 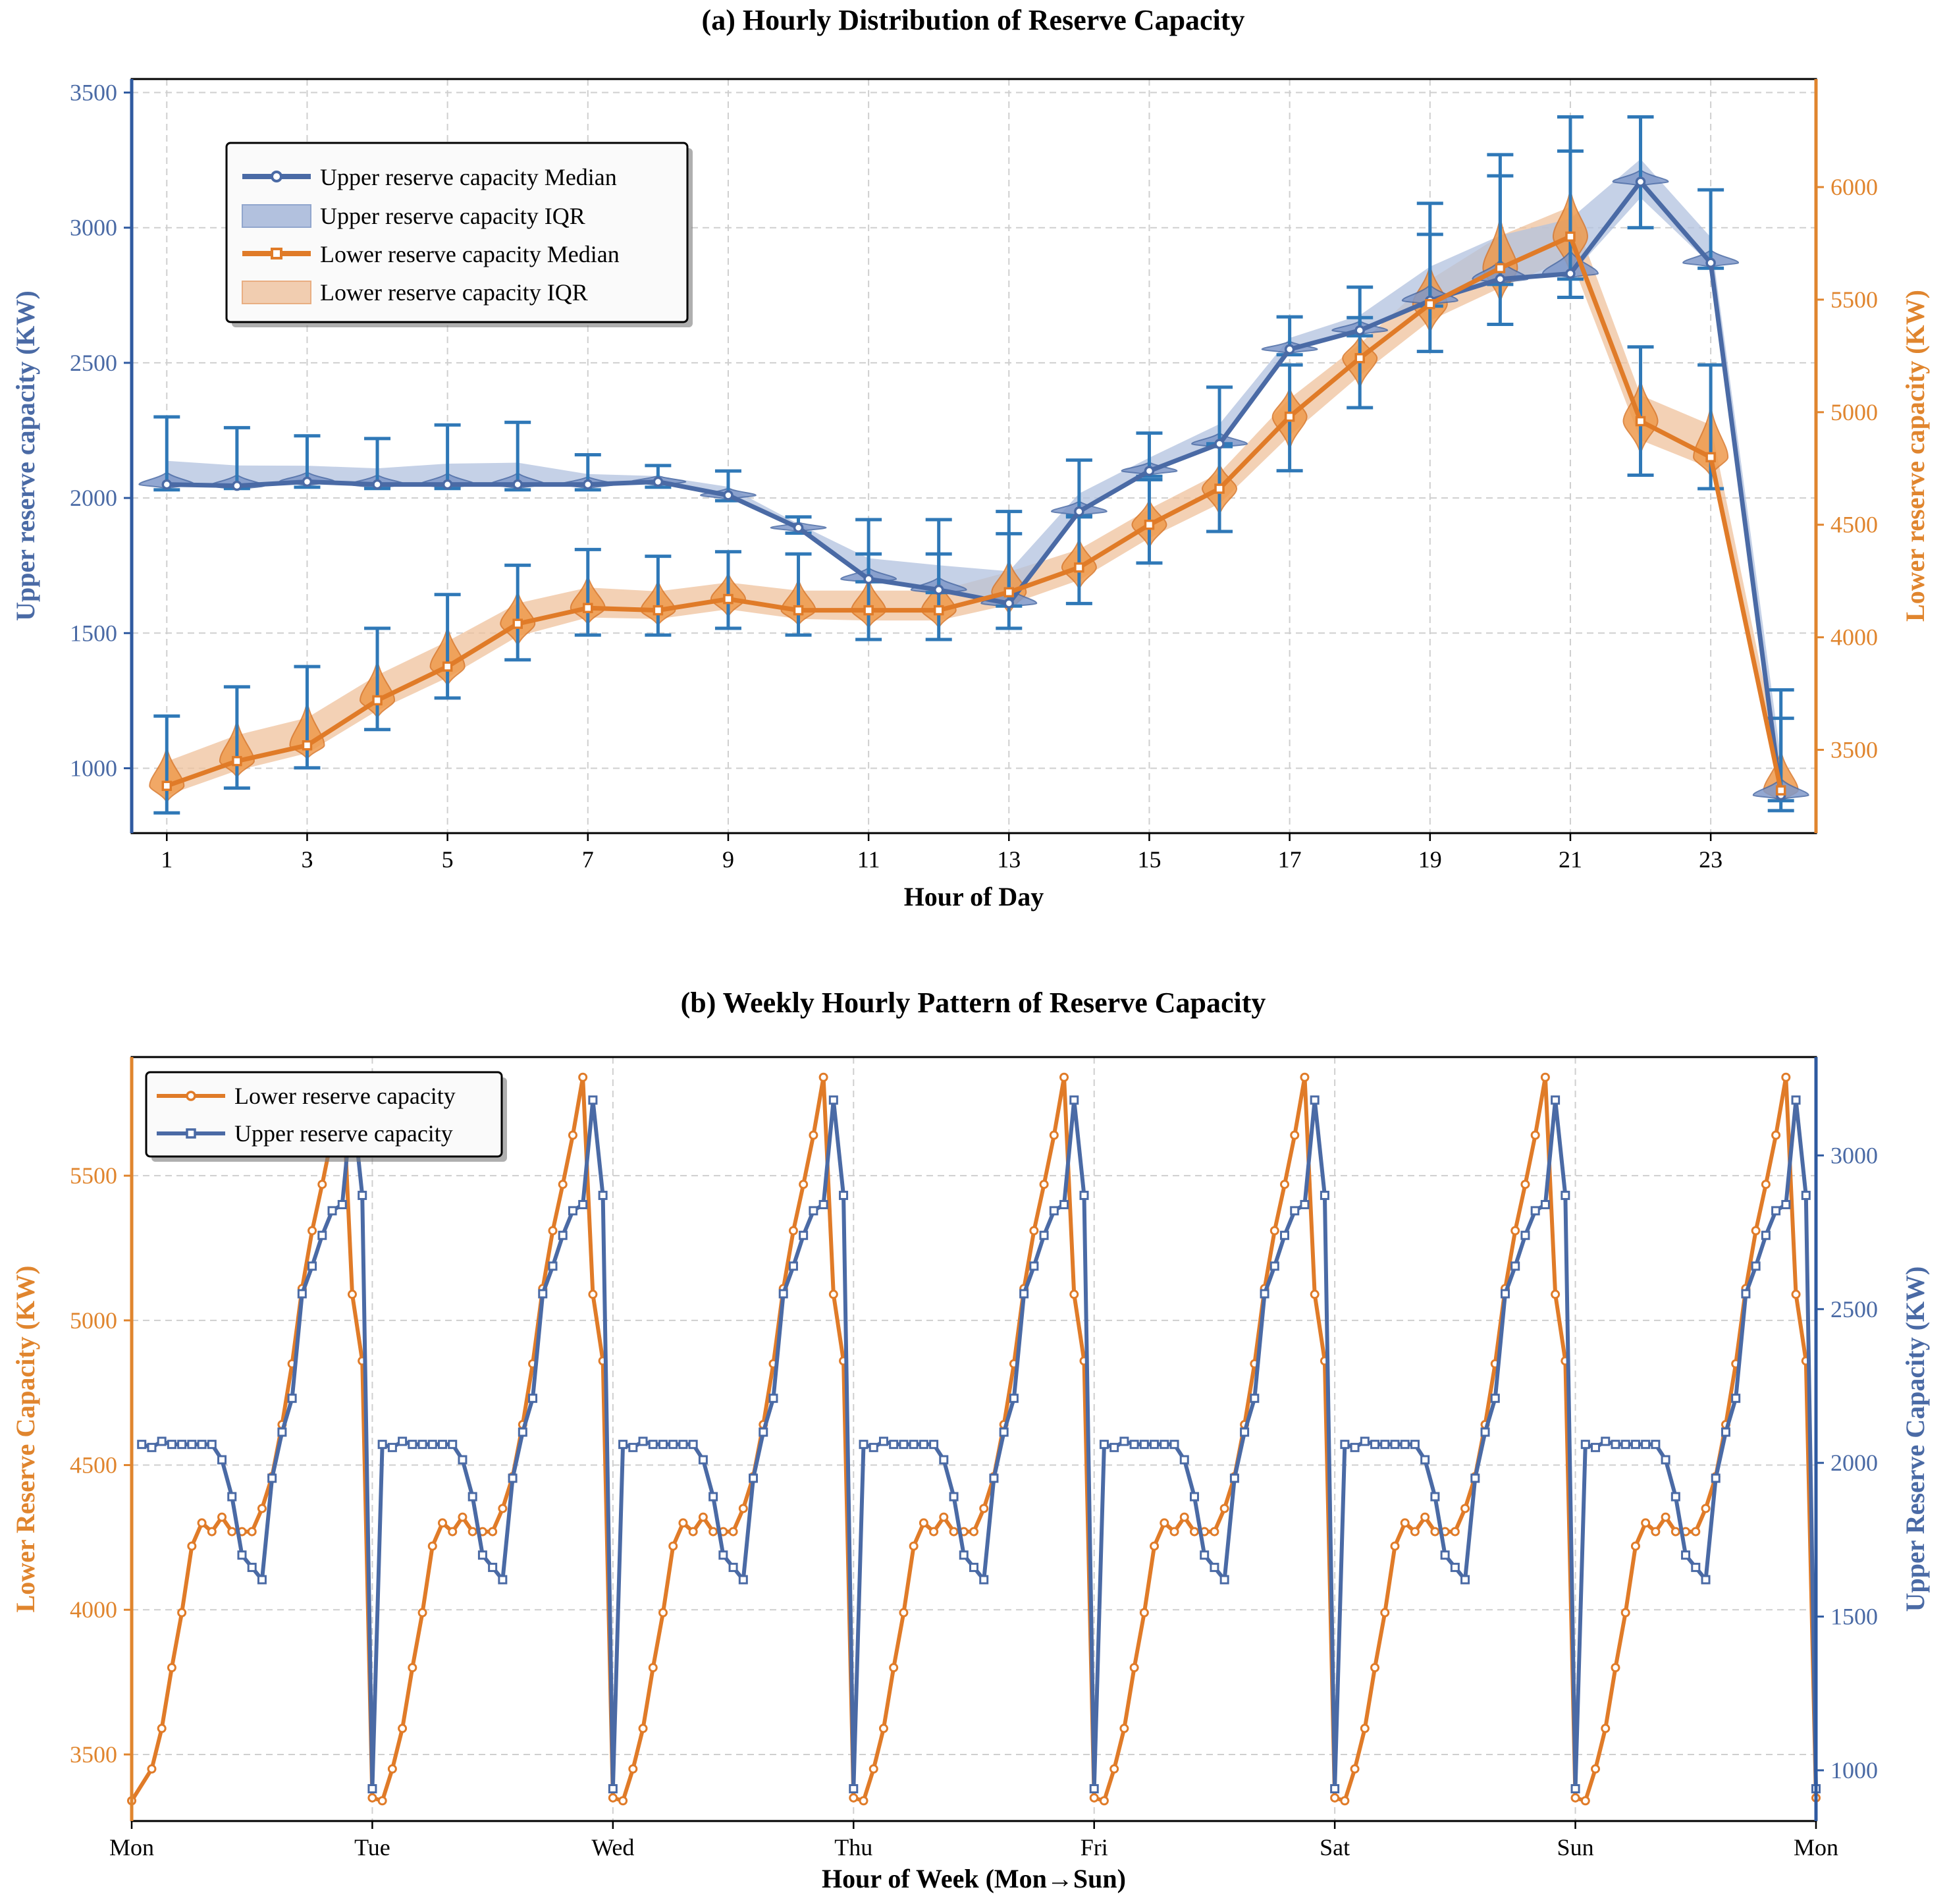 I want to click on y-axis-label: Upper reserve capacity (KW), so click(x=25, y=455).